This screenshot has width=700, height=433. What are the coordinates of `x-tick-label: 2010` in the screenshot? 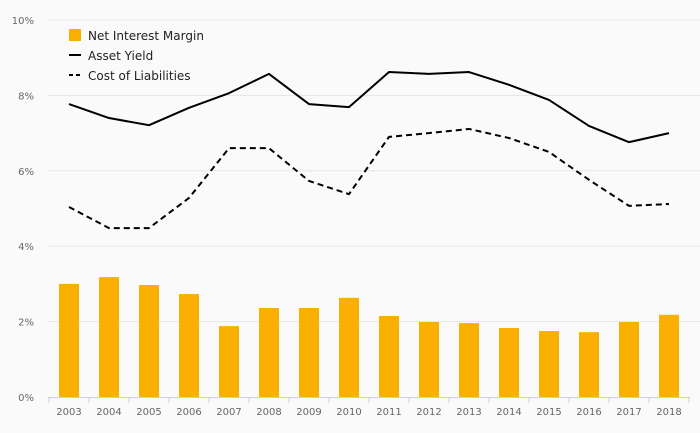 It's located at (348, 412).